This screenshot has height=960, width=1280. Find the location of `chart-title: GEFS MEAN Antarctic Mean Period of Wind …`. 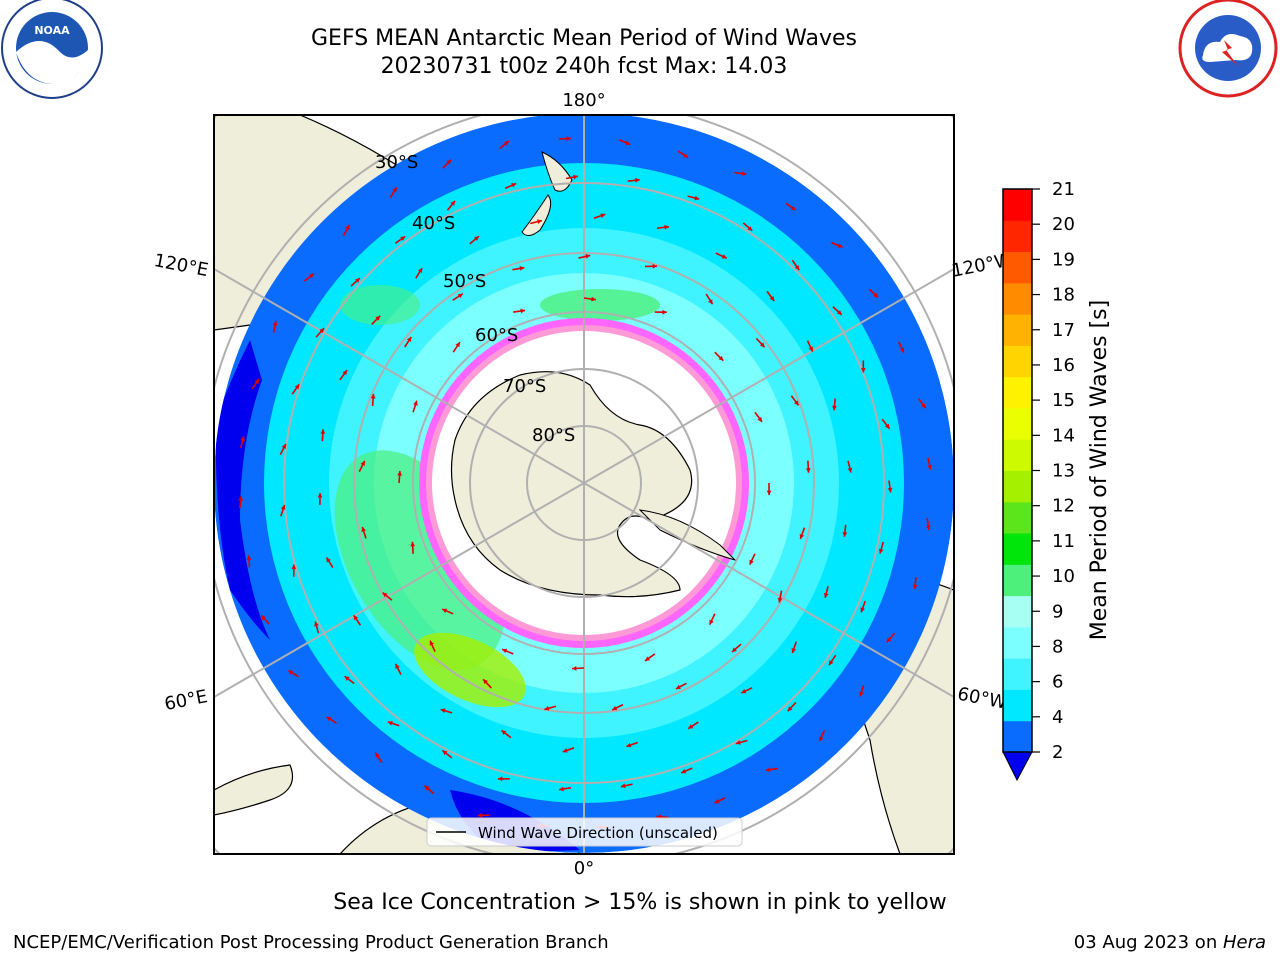

chart-title: GEFS MEAN Antarctic Mean Period of Wind … is located at coordinates (584, 38).